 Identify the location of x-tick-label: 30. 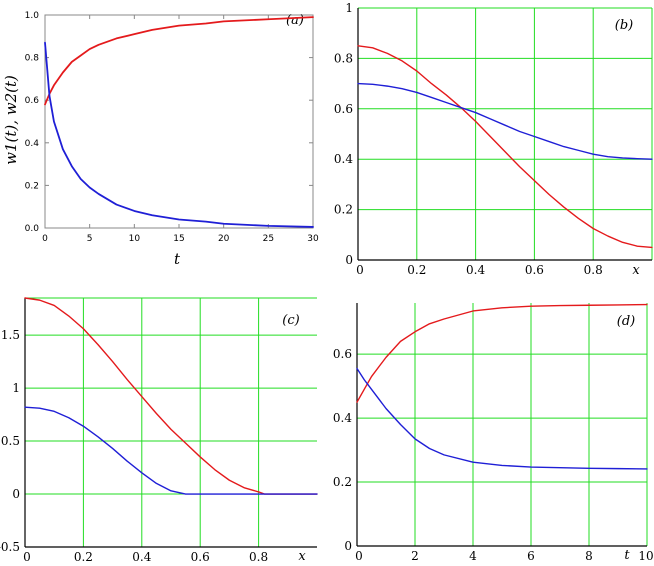
(313, 239).